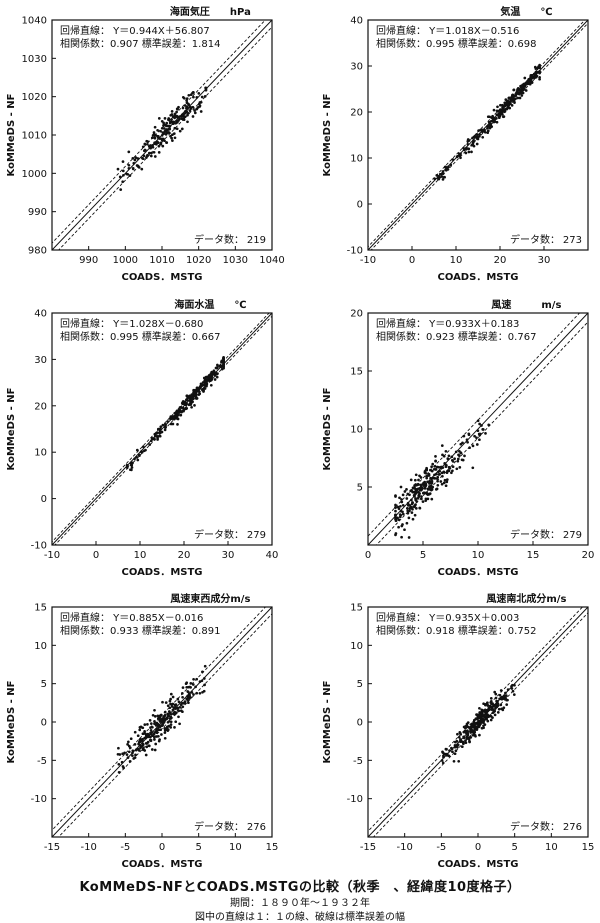  I want to click on x-tick-label: 20, so click(500, 260).